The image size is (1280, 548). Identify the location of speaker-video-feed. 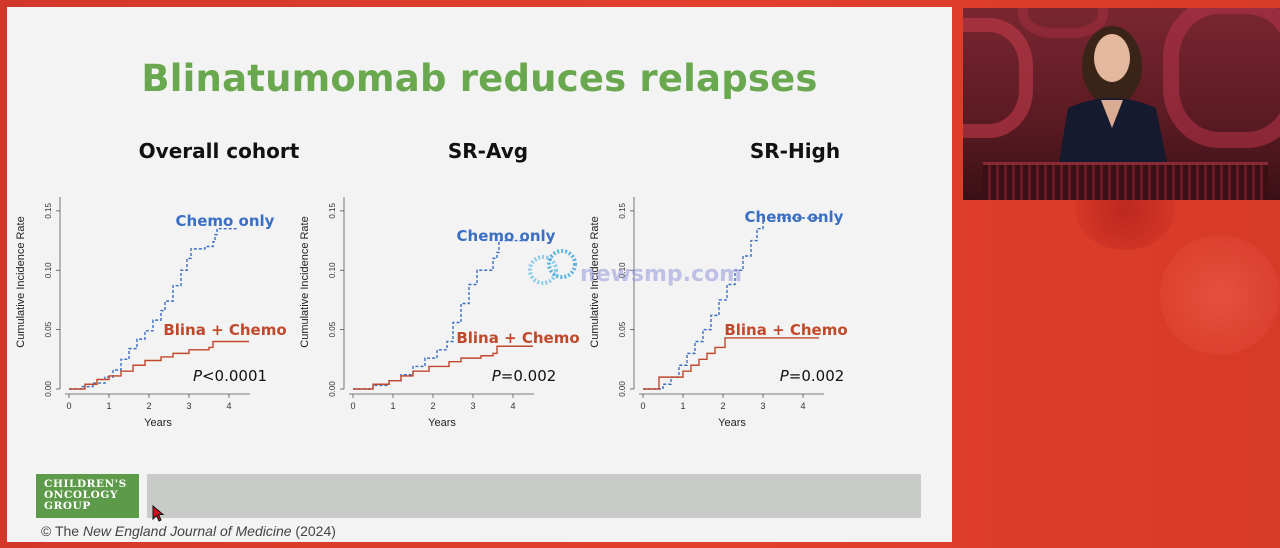
(1121, 104).